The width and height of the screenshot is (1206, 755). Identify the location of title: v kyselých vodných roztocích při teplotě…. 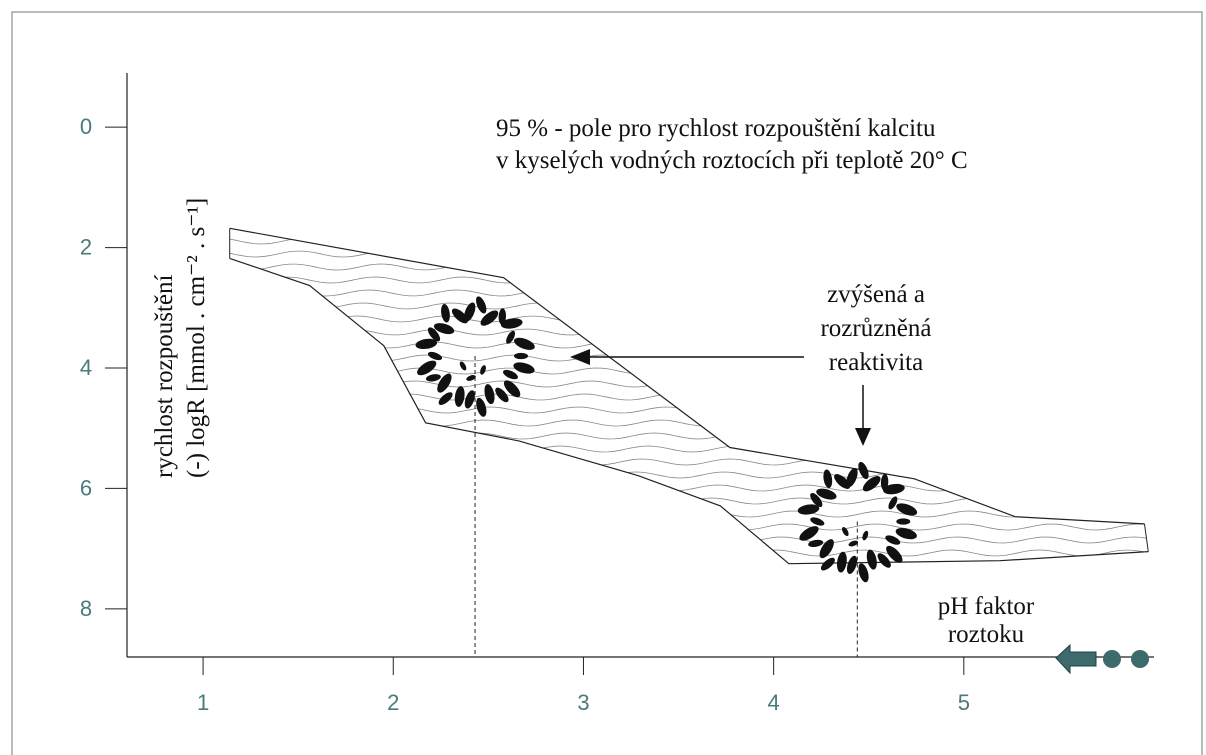
(732, 160).